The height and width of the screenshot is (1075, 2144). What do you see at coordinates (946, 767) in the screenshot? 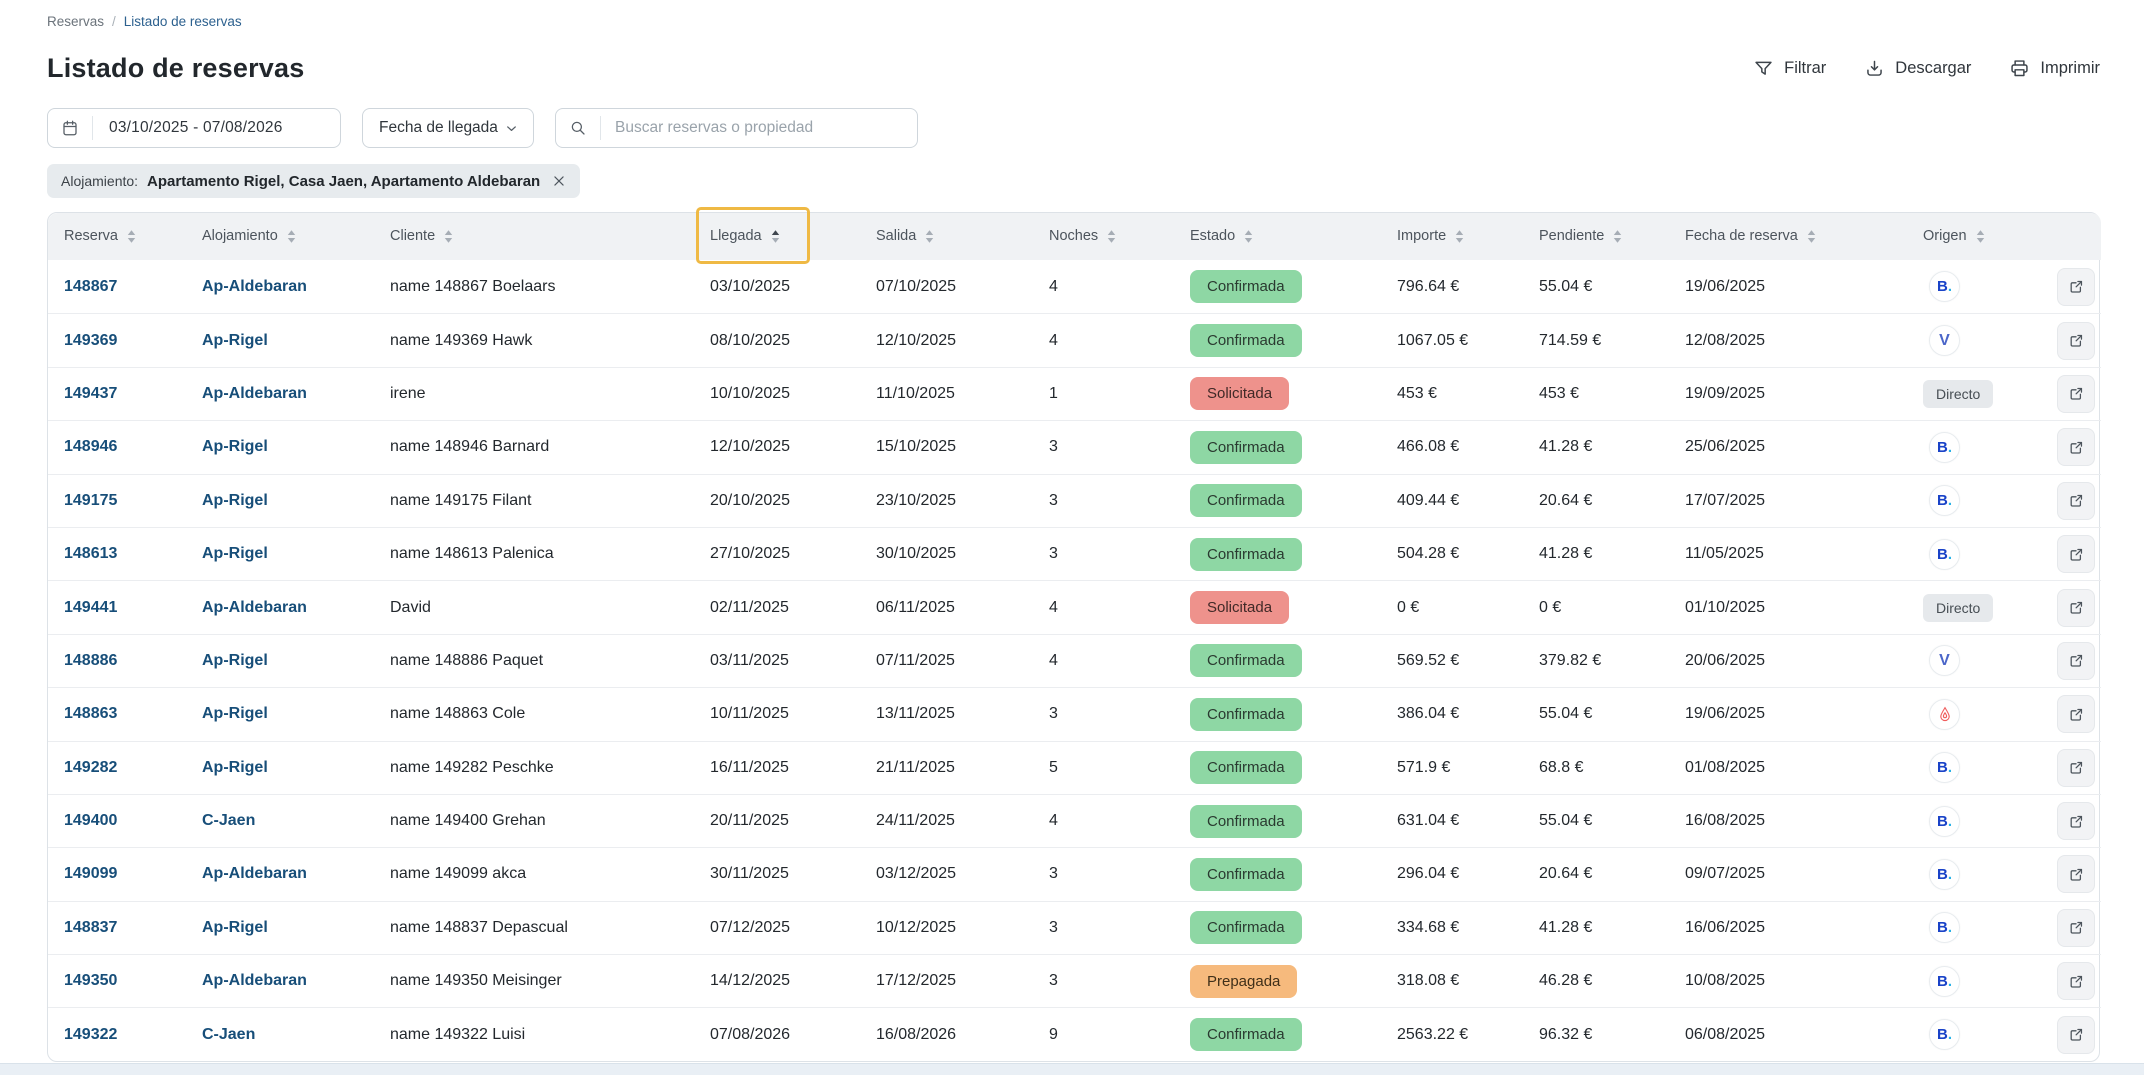
I see `salida-cell: 21/11/2025` at bounding box center [946, 767].